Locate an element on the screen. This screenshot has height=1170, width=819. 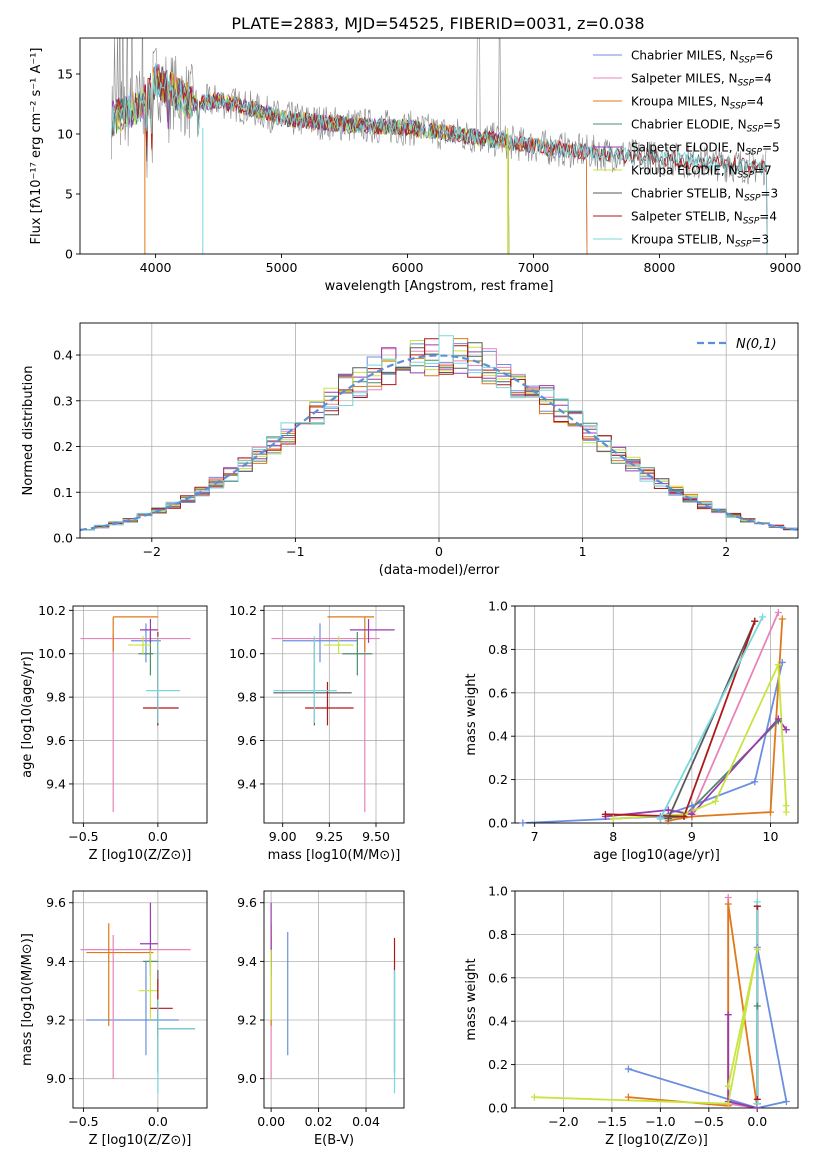
legend-label: Chabrier STELIB, NSSP=3 is located at coordinates (704, 195).